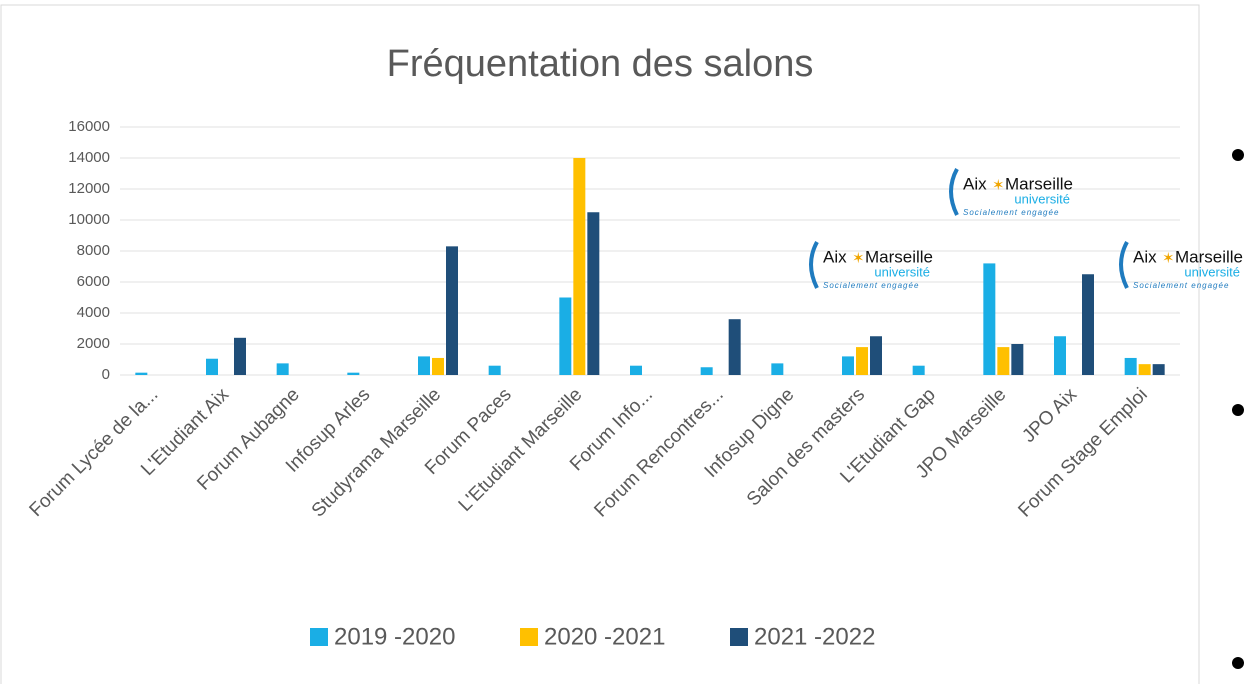 This screenshot has height=684, width=1252. I want to click on chart-title: Fréquentation des salons, so click(600, 64).